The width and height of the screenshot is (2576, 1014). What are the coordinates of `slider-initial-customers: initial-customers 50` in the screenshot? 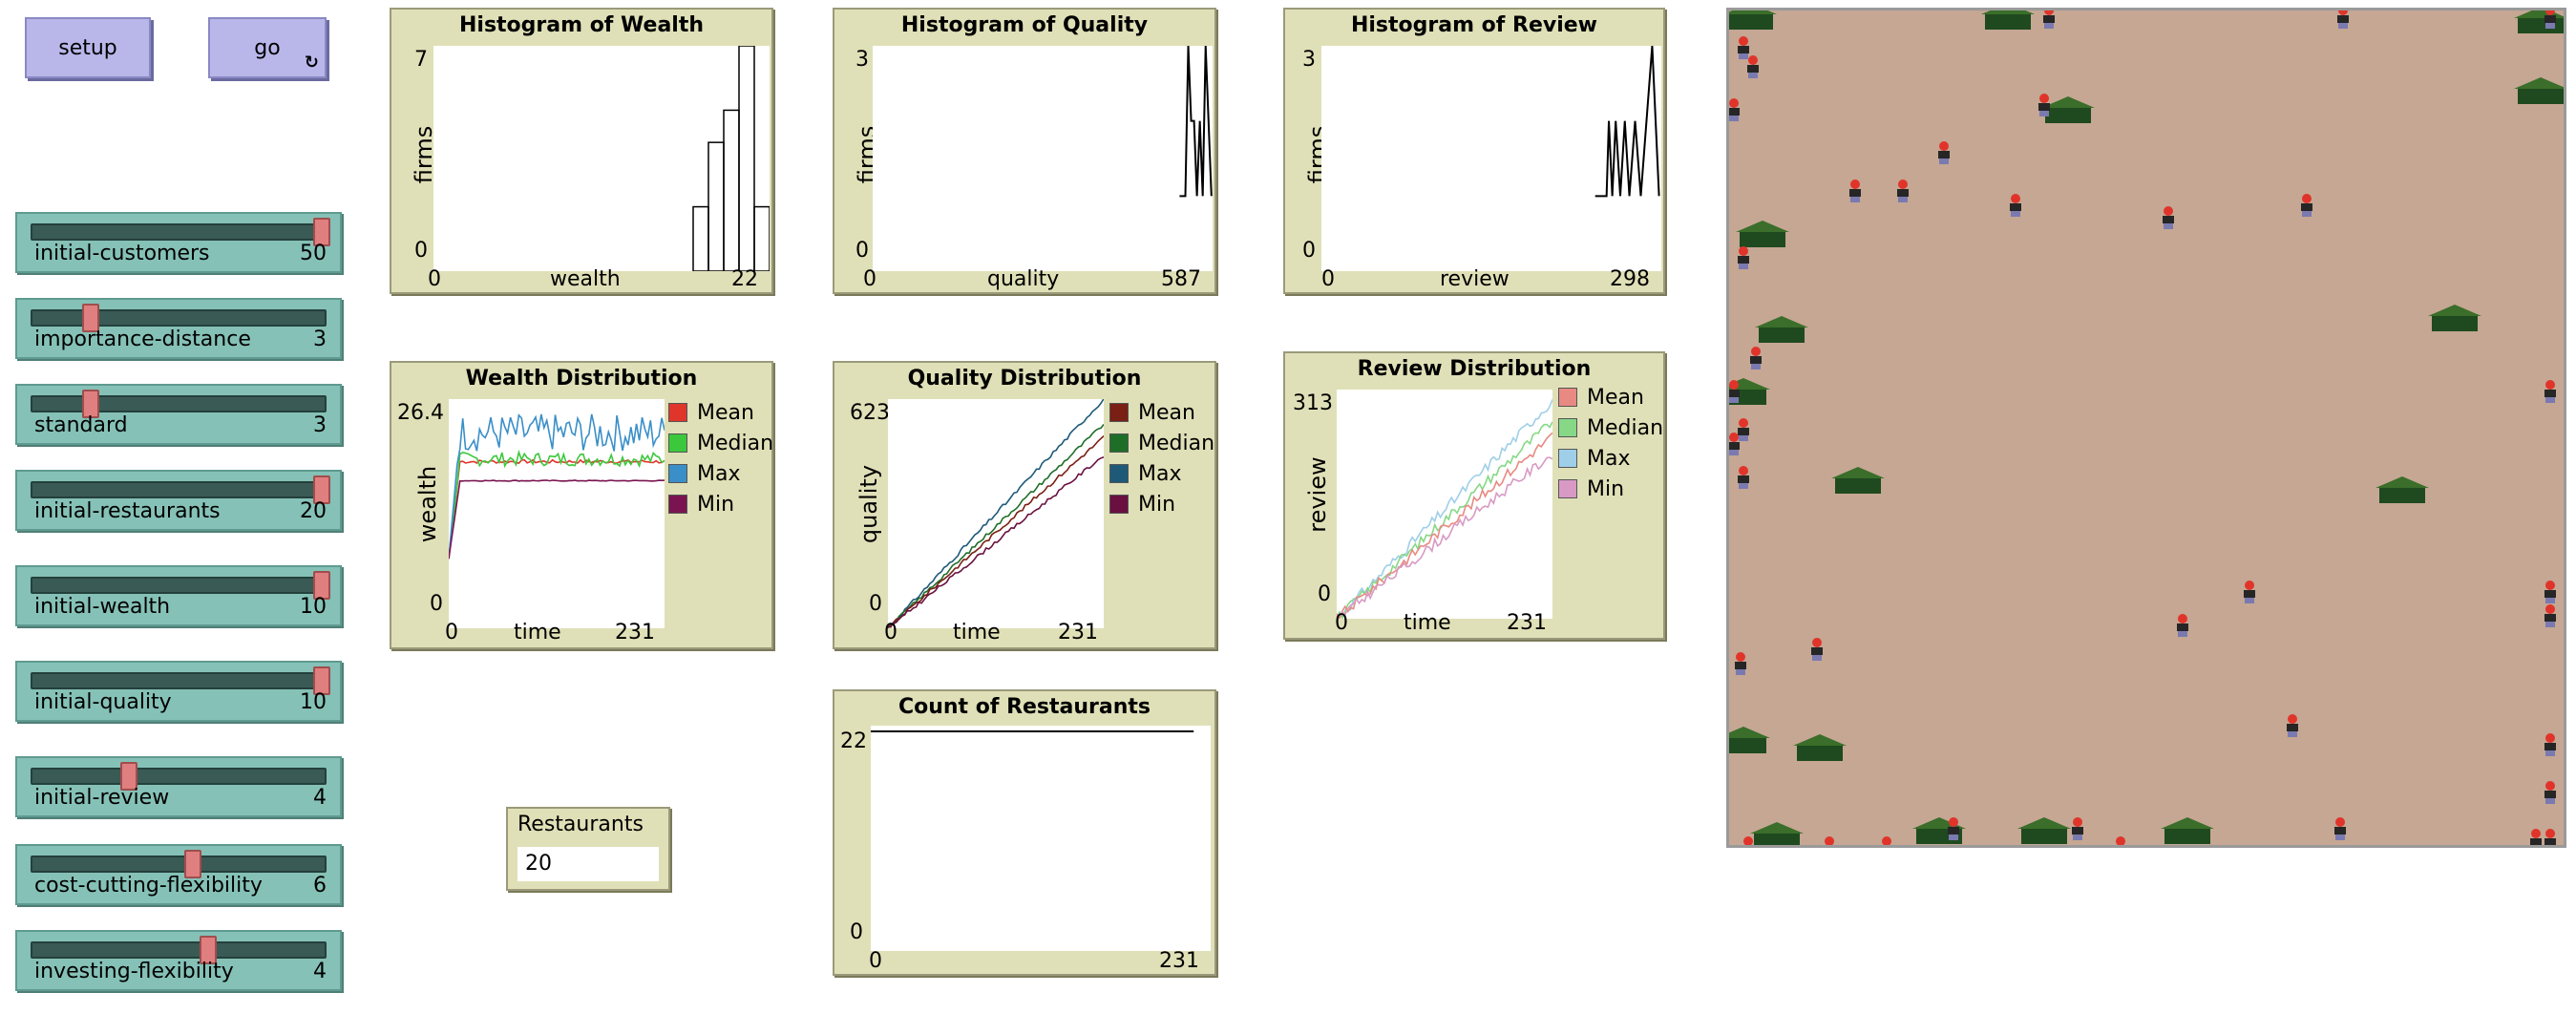 It's located at (178, 242).